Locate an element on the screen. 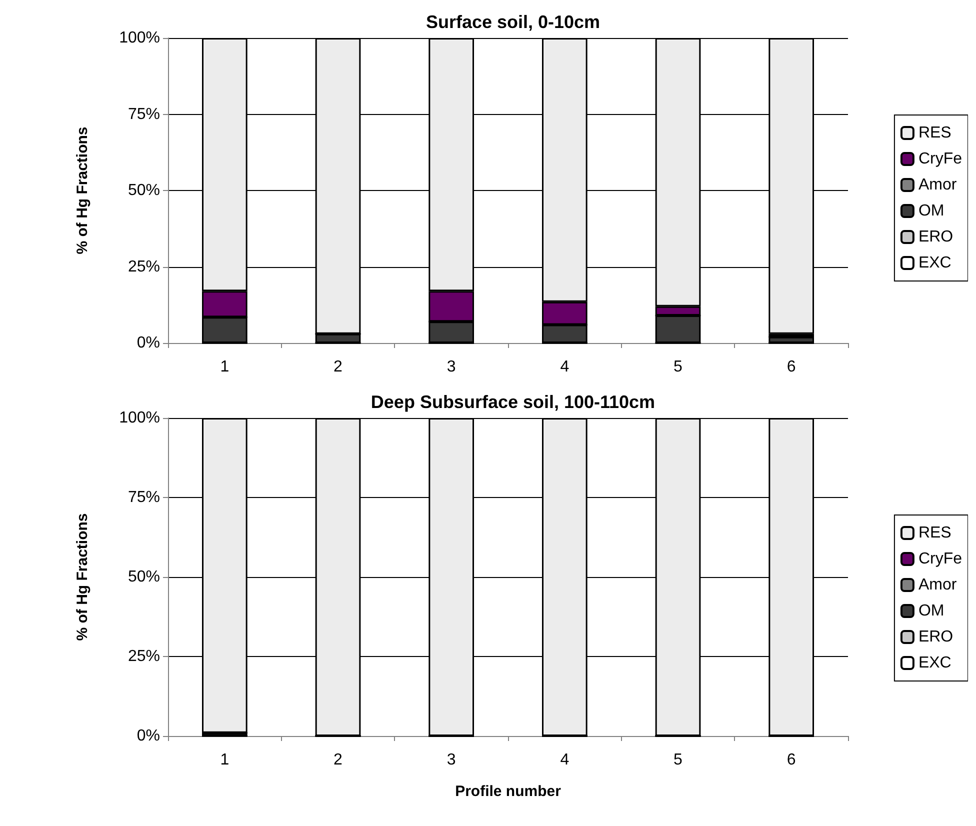 This screenshot has width=976, height=826. chart-title: Surface soil, 0-10cm is located at coordinates (513, 22).